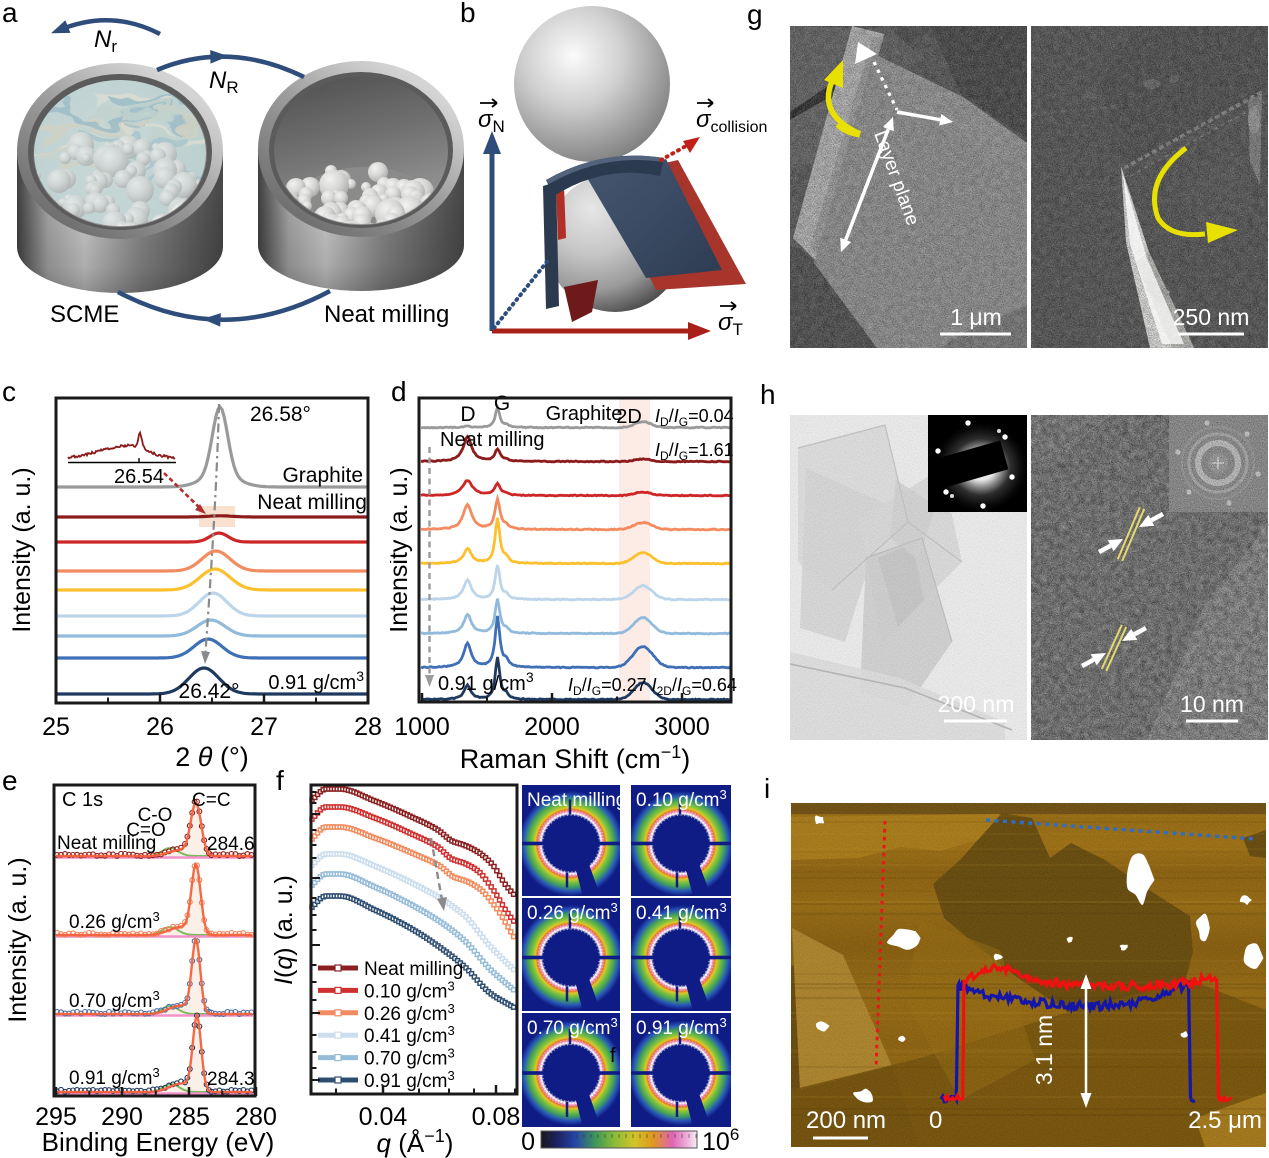 The height and width of the screenshot is (1158, 1269). What do you see at coordinates (264, 727) in the screenshot?
I see `svg-text: 27` at bounding box center [264, 727].